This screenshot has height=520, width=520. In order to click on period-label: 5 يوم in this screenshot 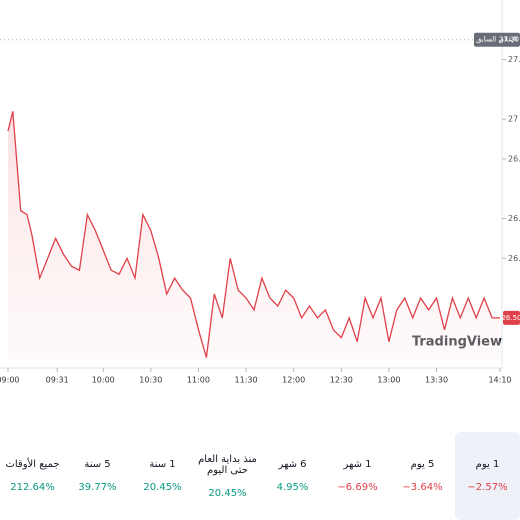, I will do `click(422, 464)`.